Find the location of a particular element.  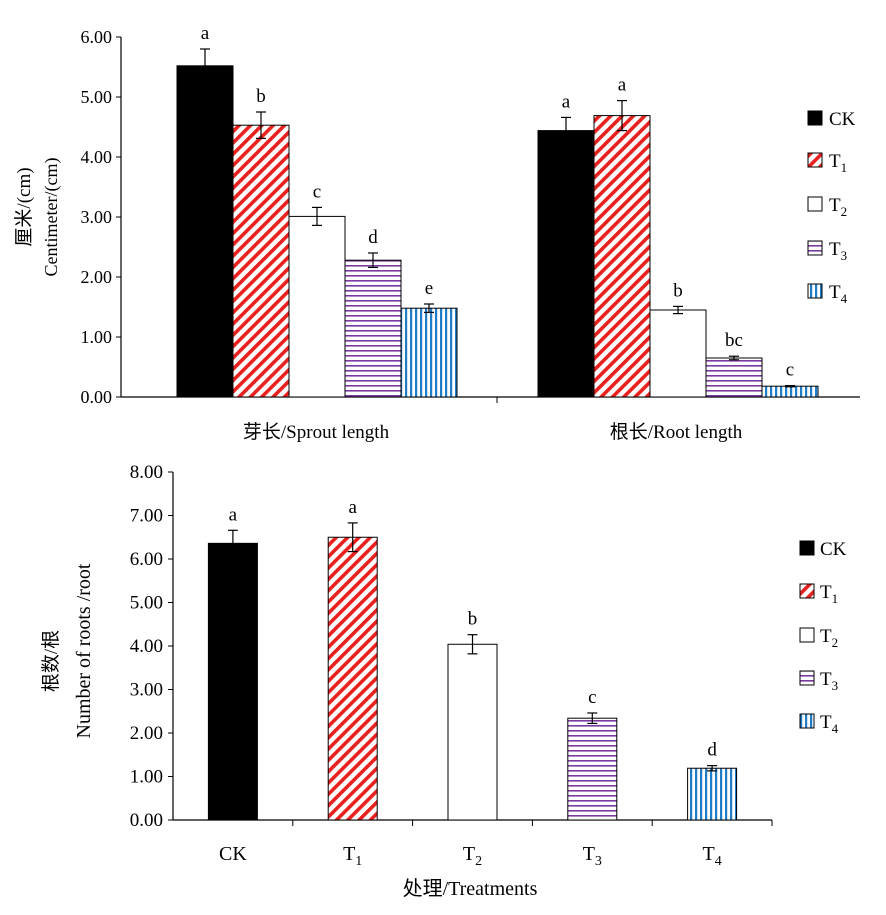

bar-t4 is located at coordinates (712, 794).